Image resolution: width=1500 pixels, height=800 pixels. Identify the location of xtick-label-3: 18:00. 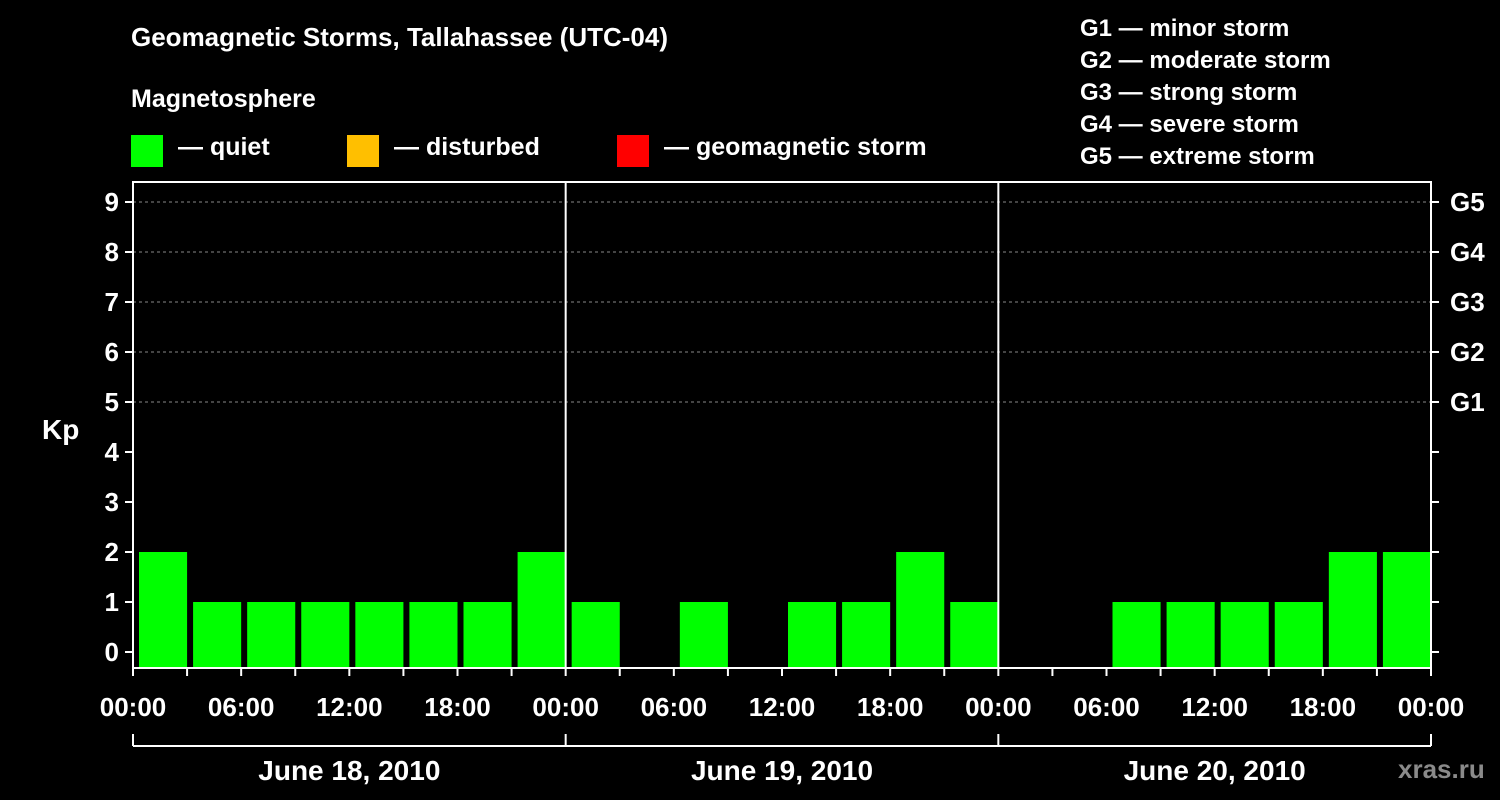
(457, 707).